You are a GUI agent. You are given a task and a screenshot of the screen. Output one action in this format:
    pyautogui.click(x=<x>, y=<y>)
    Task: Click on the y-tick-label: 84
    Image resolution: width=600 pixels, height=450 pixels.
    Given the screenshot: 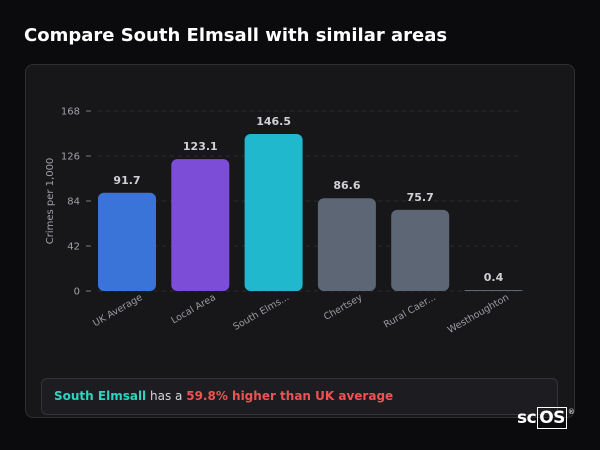 What is the action you would take?
    pyautogui.click(x=73, y=202)
    